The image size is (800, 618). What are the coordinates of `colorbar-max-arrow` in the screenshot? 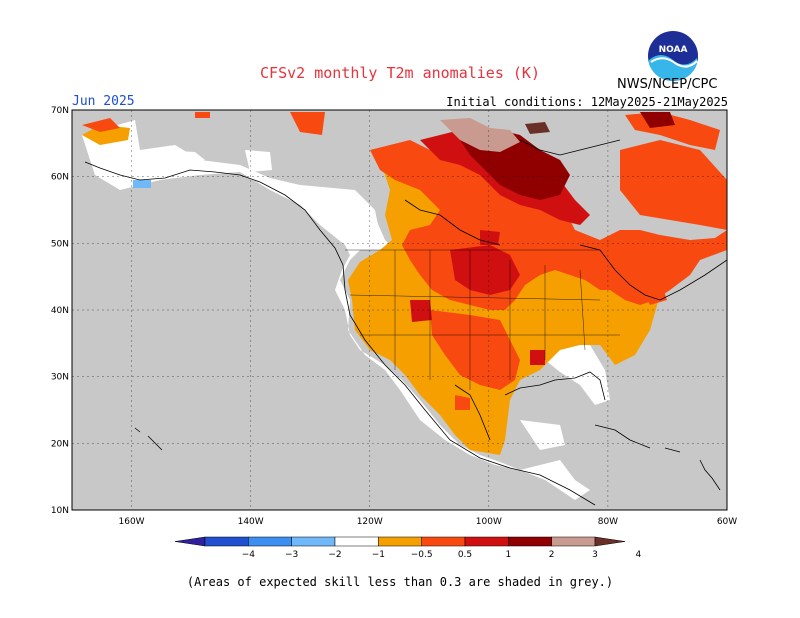 It's located at (610, 541).